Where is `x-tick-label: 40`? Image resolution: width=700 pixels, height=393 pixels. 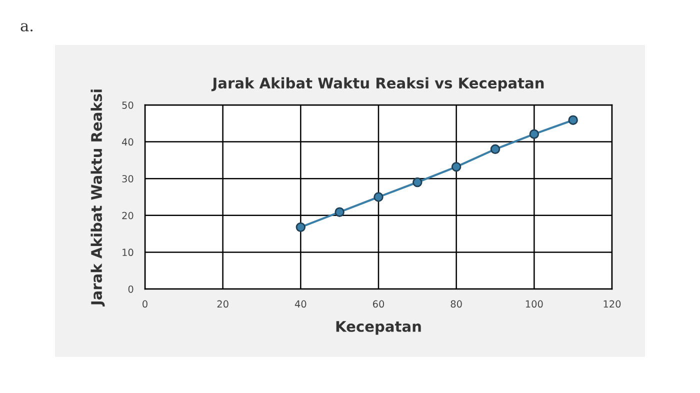
x-tick-label: 40 is located at coordinates (300, 304).